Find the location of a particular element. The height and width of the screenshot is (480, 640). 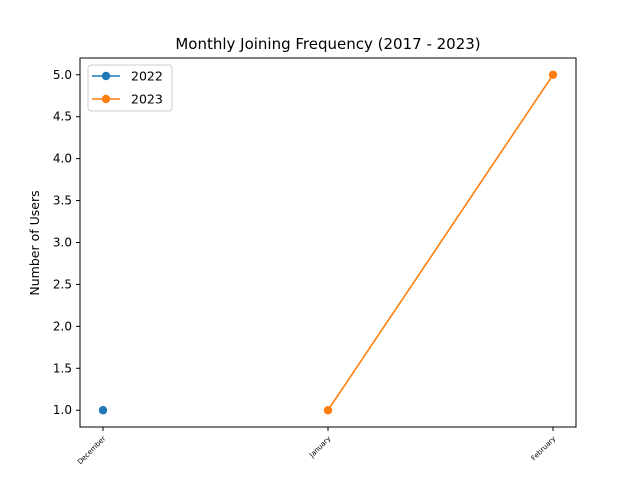

y-axis-ticks: 1.0 1.5 2.0 2.5 3.0 3.5 4.0 4.5 5.0 is located at coordinates (66, 242).